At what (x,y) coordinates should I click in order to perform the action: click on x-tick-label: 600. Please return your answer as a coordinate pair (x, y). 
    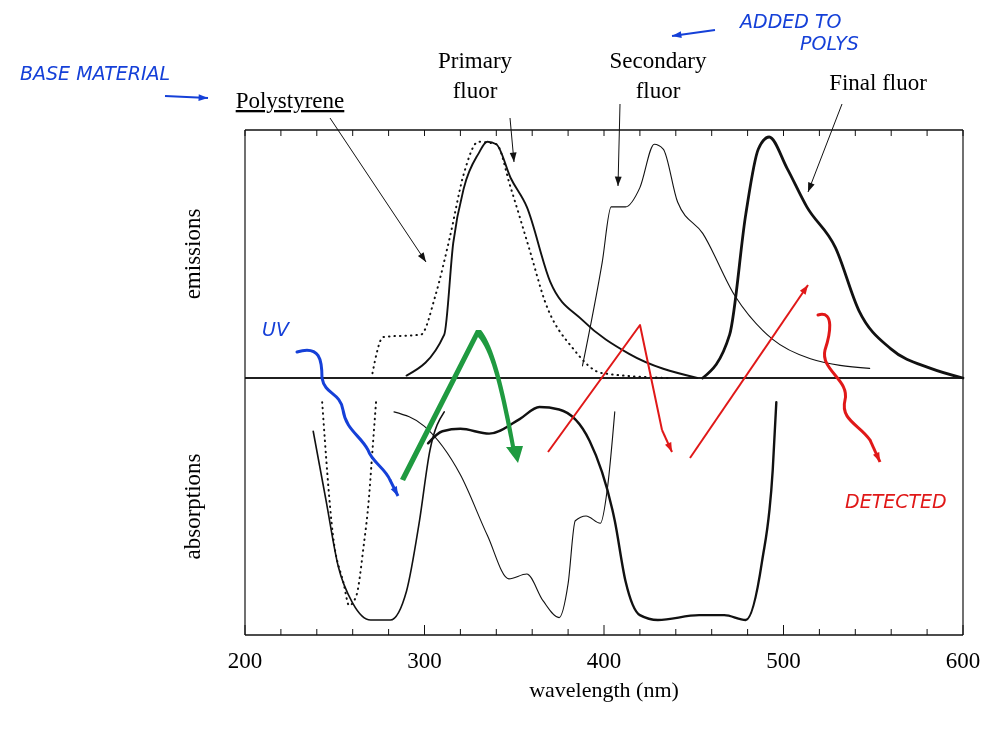
    Looking at the image, I should click on (963, 660).